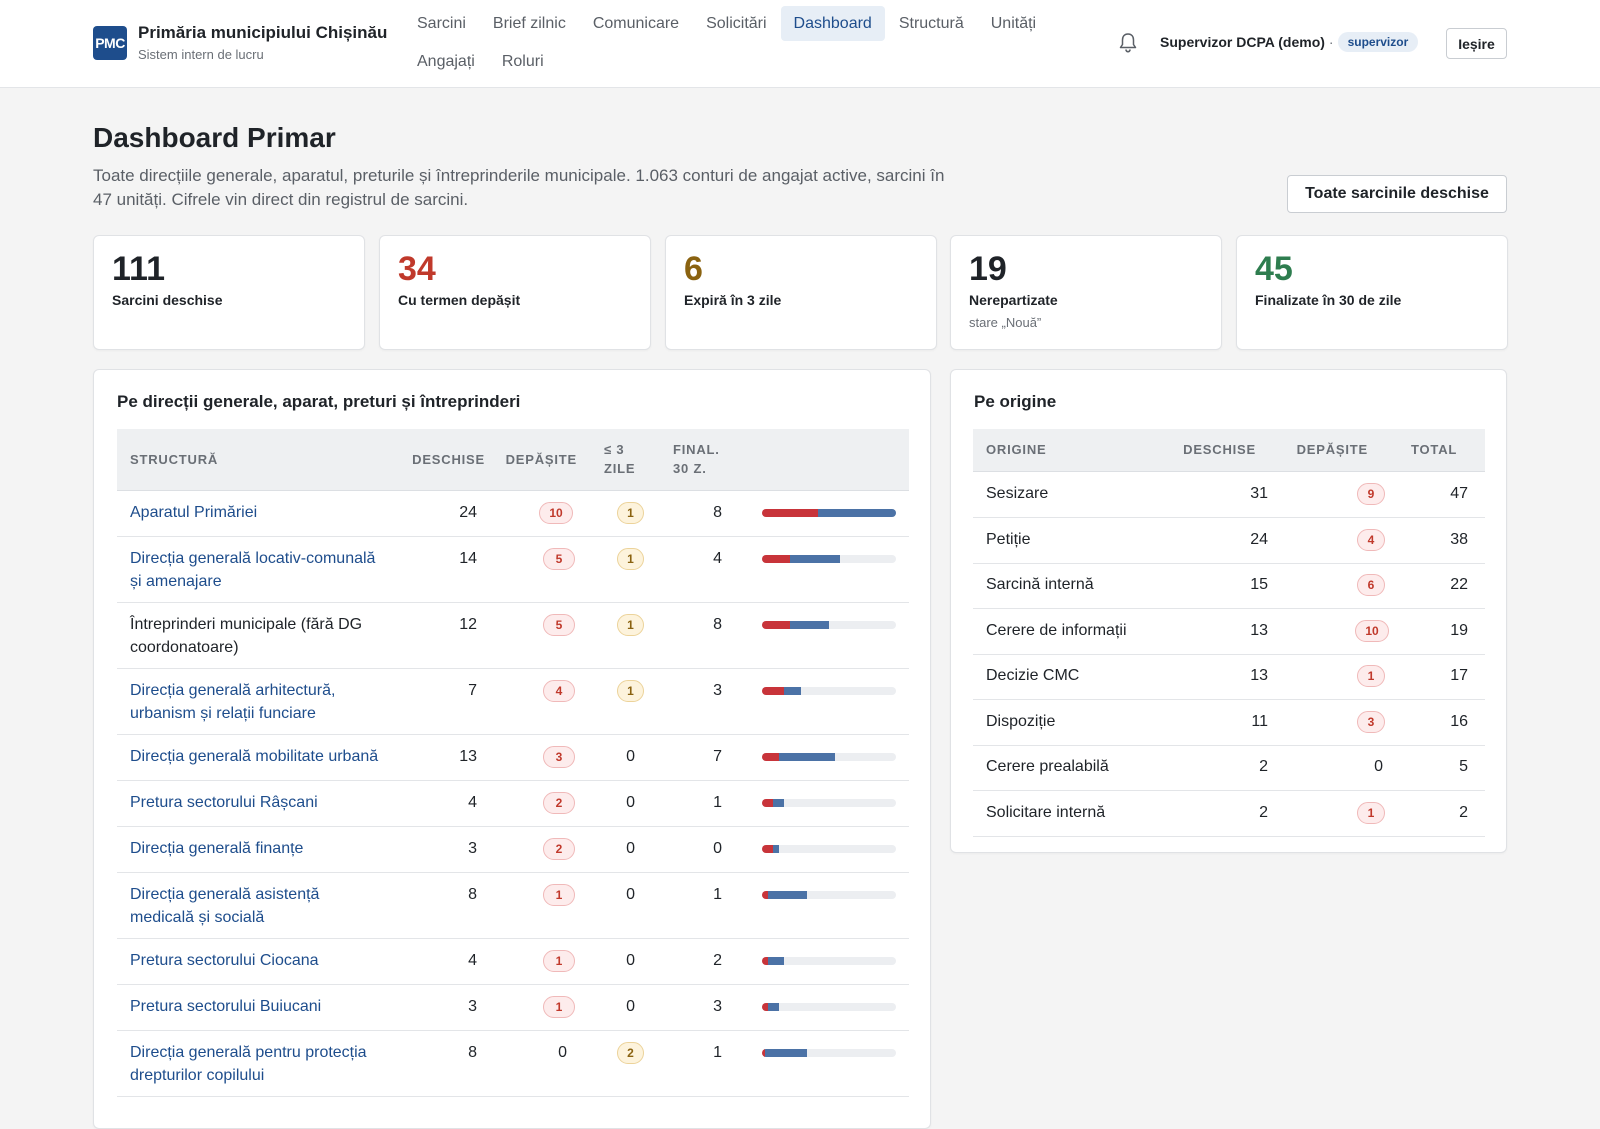 The image size is (1600, 1129). Describe the element at coordinates (263, 32) in the screenshot. I see `app-title: Primăria municipiului Chișinău` at that location.